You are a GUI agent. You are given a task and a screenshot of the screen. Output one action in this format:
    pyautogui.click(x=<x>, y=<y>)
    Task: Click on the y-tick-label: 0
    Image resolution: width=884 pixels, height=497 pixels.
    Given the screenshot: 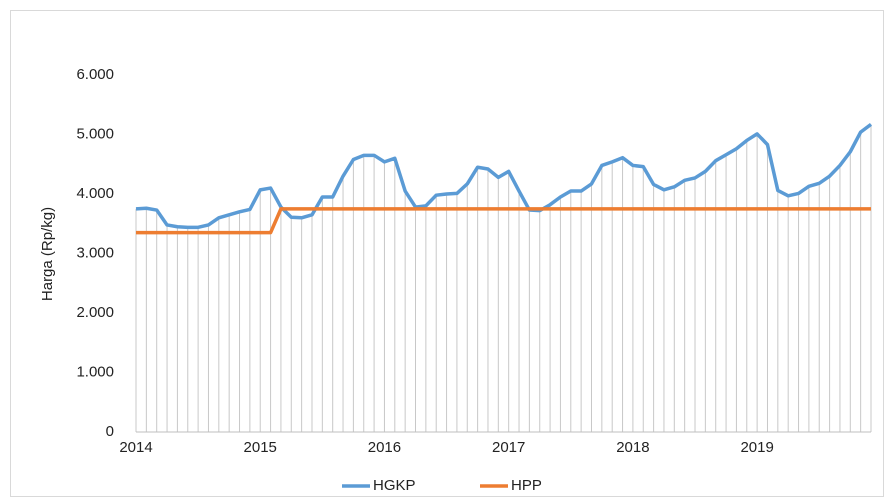 What is the action you would take?
    pyautogui.click(x=110, y=431)
    